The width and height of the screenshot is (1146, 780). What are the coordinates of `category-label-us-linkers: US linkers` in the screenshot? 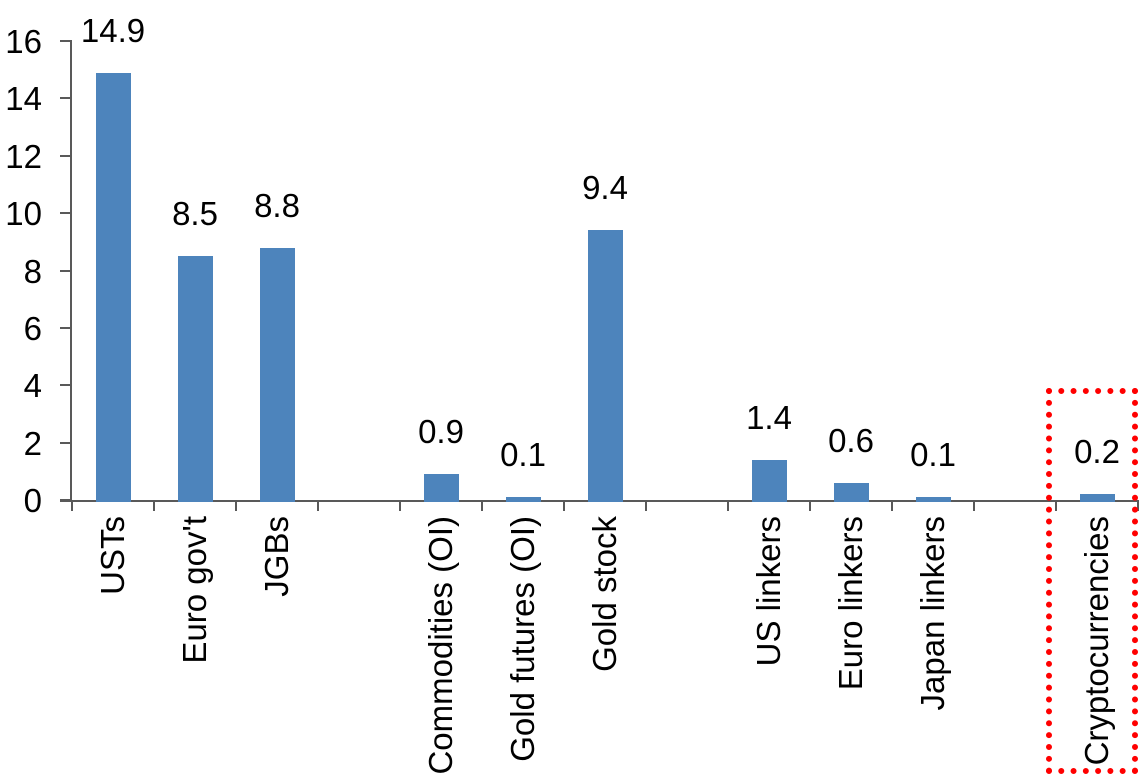 It's located at (768, 591).